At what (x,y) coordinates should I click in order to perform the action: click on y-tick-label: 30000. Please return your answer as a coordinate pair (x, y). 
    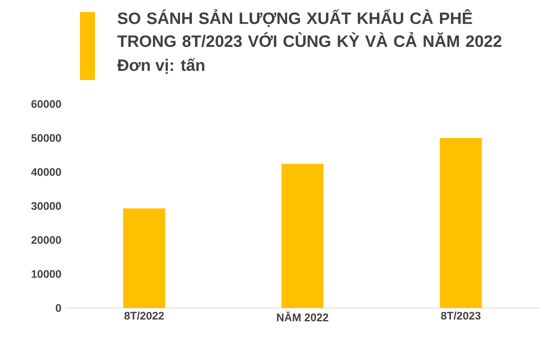
    Looking at the image, I should click on (46, 206).